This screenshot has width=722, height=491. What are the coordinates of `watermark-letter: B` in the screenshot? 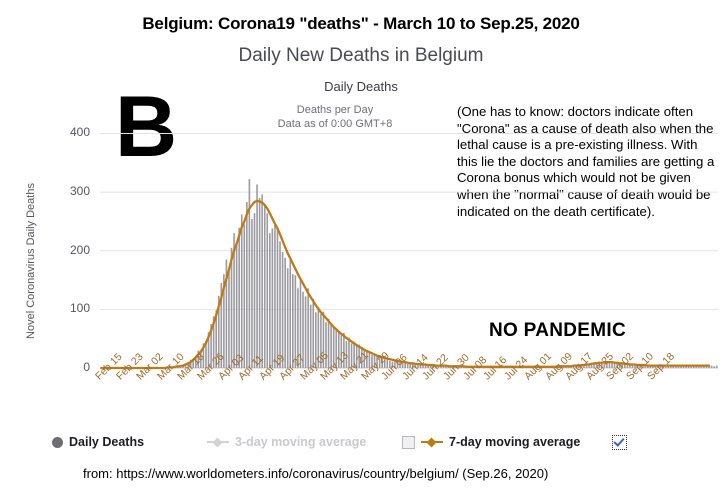 It's located at (146, 127).